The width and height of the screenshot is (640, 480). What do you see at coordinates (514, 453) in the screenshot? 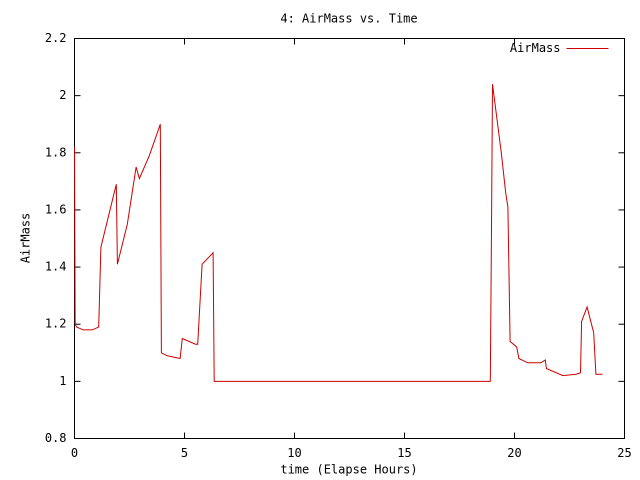
I see `x-tick-label: 20` at bounding box center [514, 453].